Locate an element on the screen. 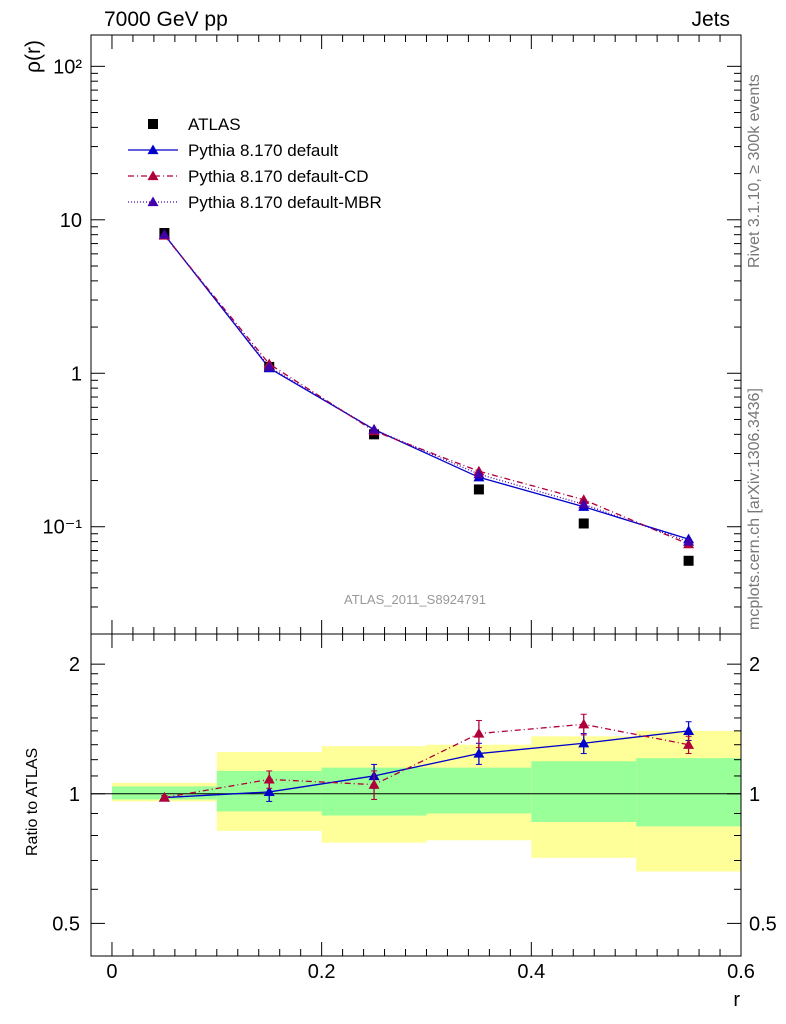 This screenshot has width=786, height=1024. header-left-label: 7000 GeV pp is located at coordinates (166, 19).